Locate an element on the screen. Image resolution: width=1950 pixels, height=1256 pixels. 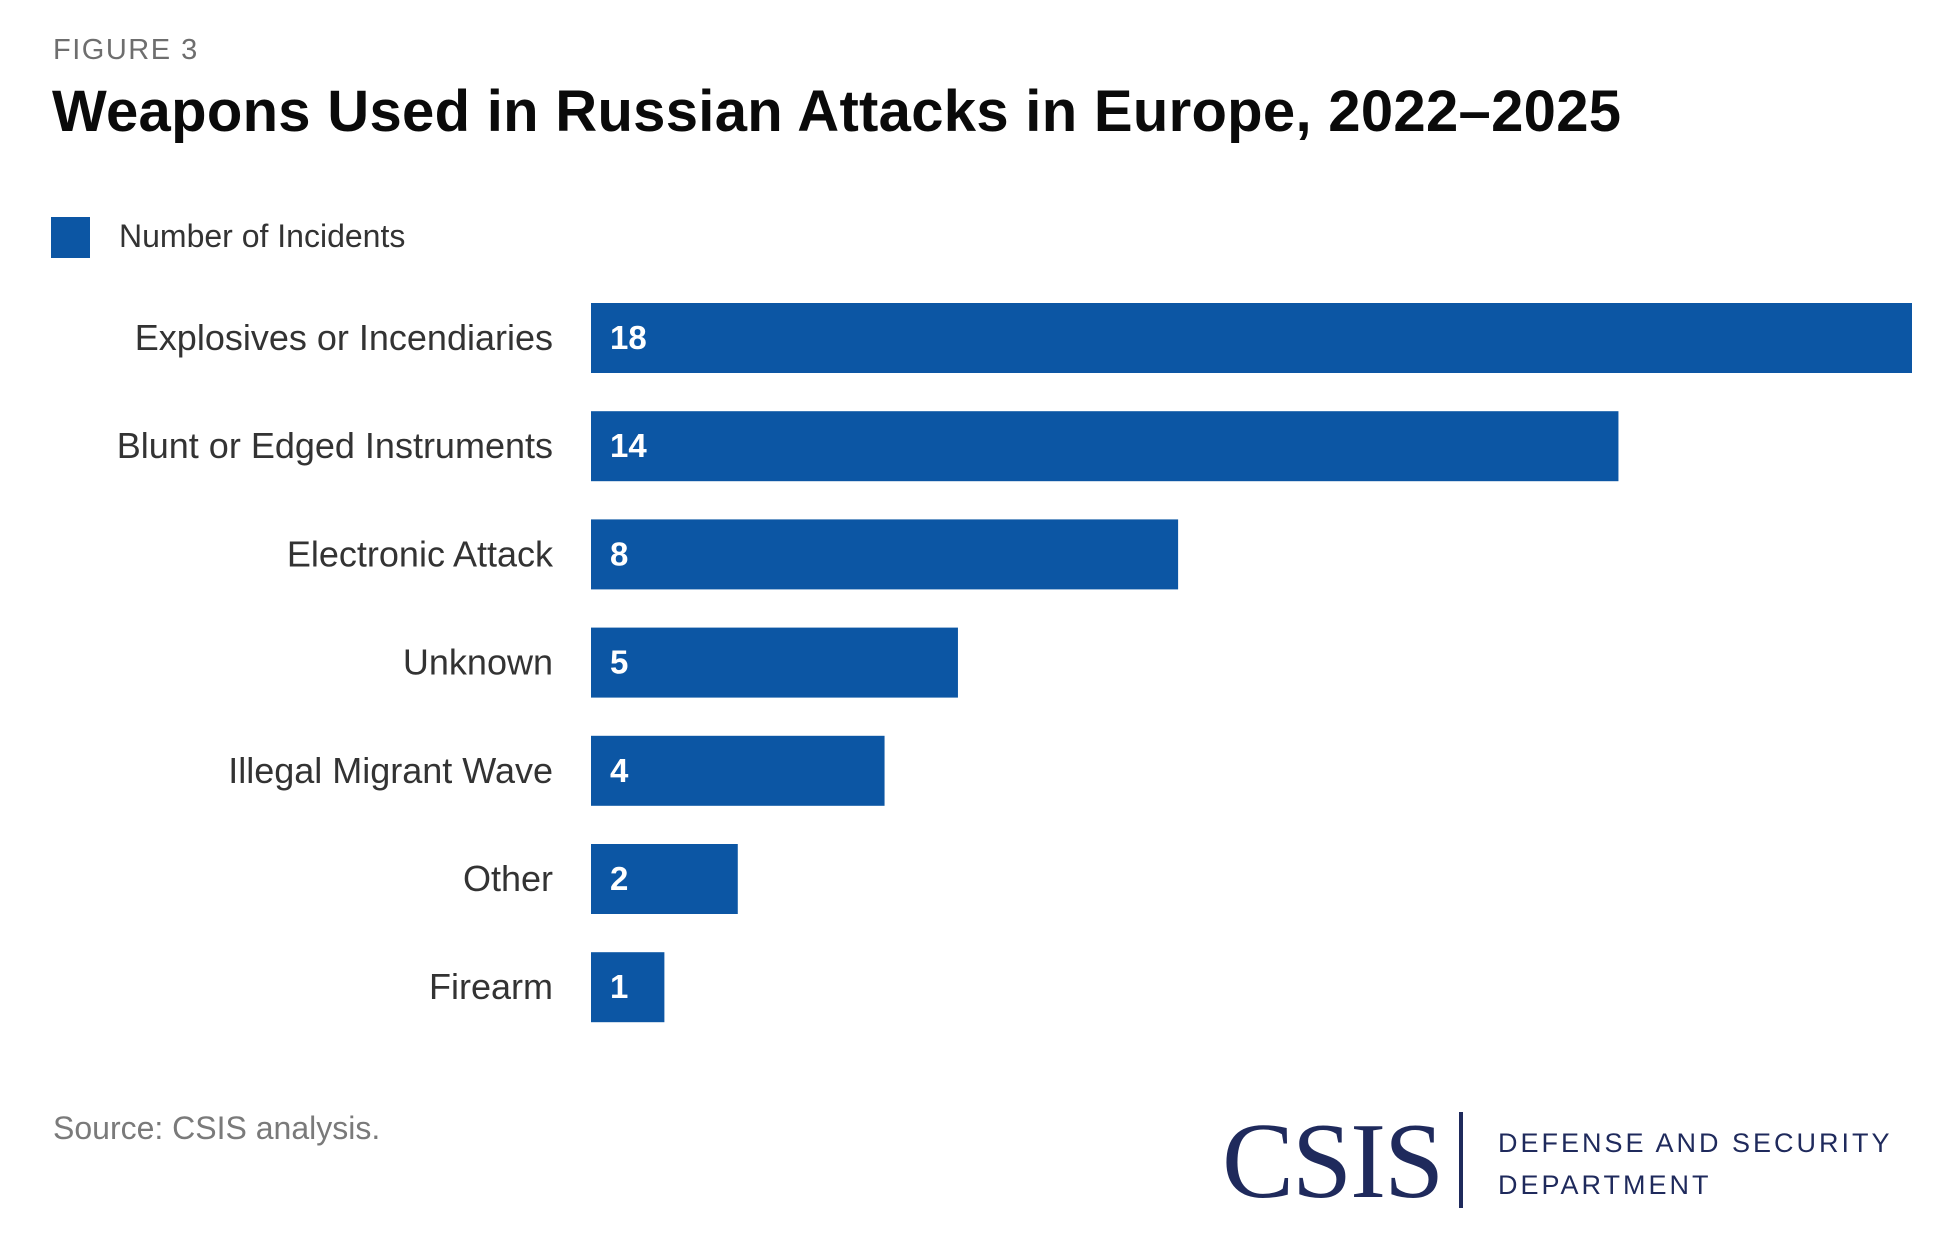
source-note: Source: CSIS analysis. is located at coordinates (217, 1128).